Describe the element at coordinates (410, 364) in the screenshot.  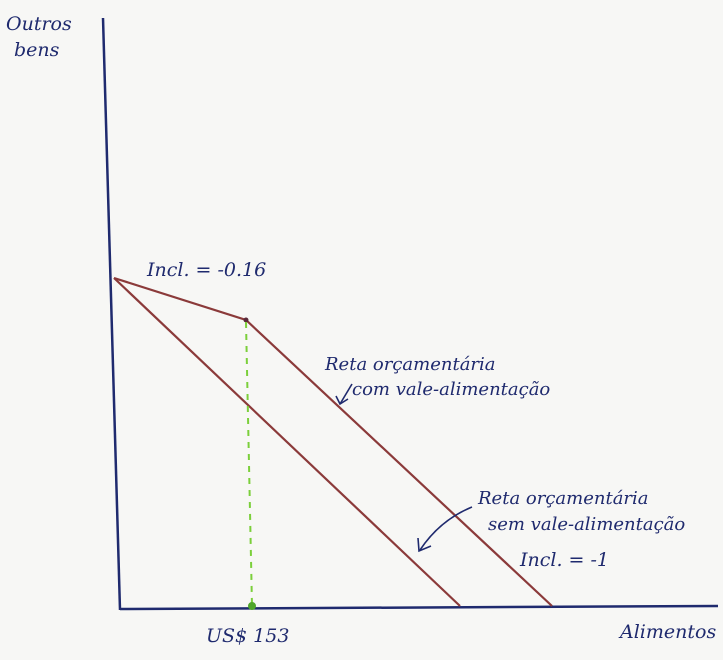
I see `label-with-voucher-line1: Reta orçamentária` at that location.